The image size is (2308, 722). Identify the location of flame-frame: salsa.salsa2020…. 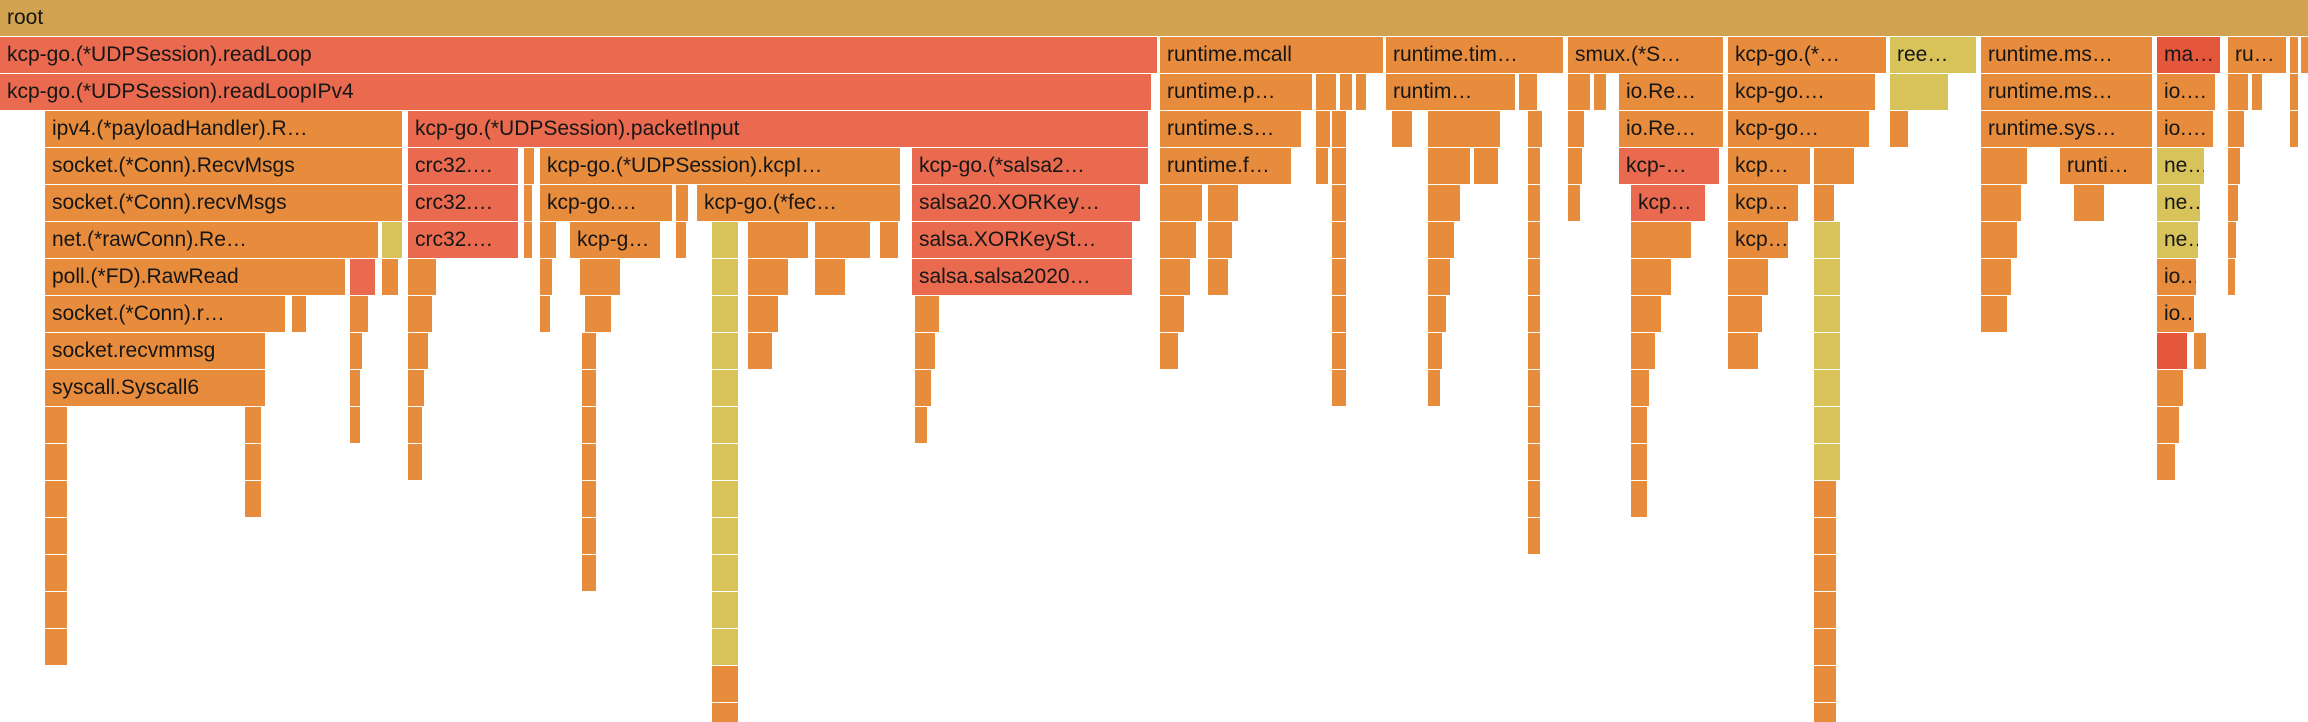
(1022, 277).